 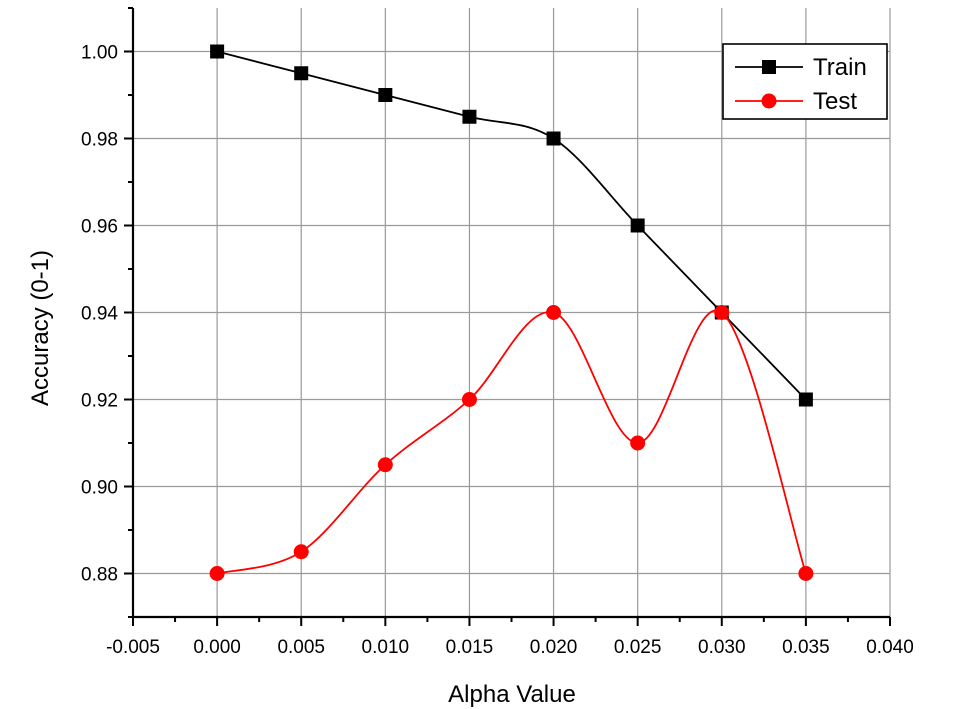 I want to click on x-tick-label: 0.025, so click(x=638, y=647).